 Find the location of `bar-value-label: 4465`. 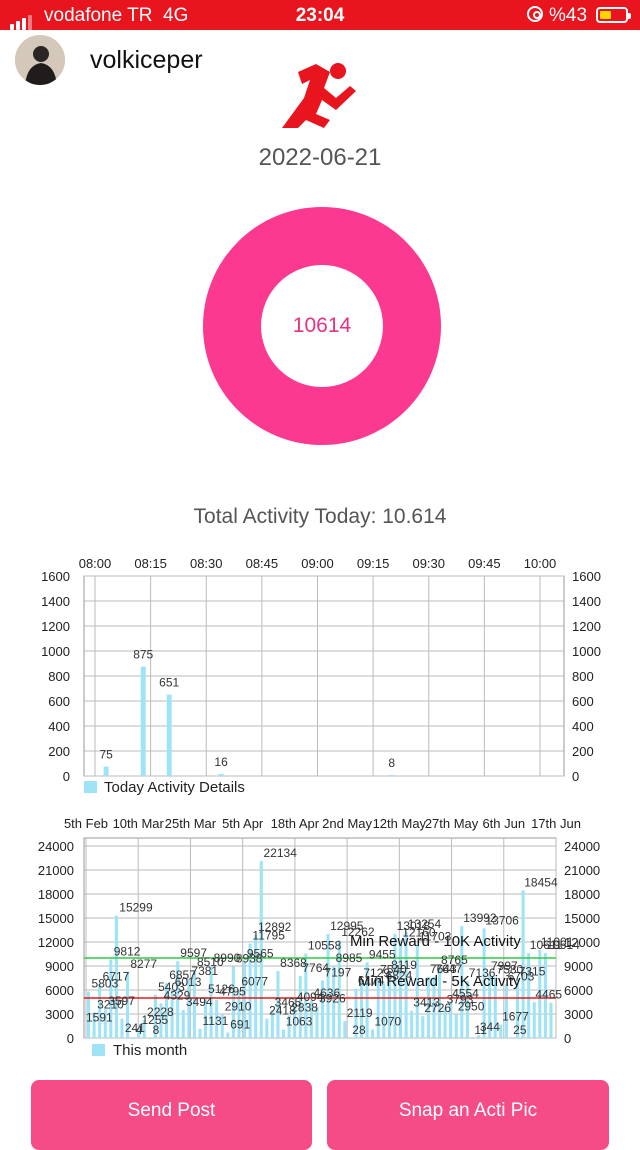

bar-value-label: 4465 is located at coordinates (548, 994).